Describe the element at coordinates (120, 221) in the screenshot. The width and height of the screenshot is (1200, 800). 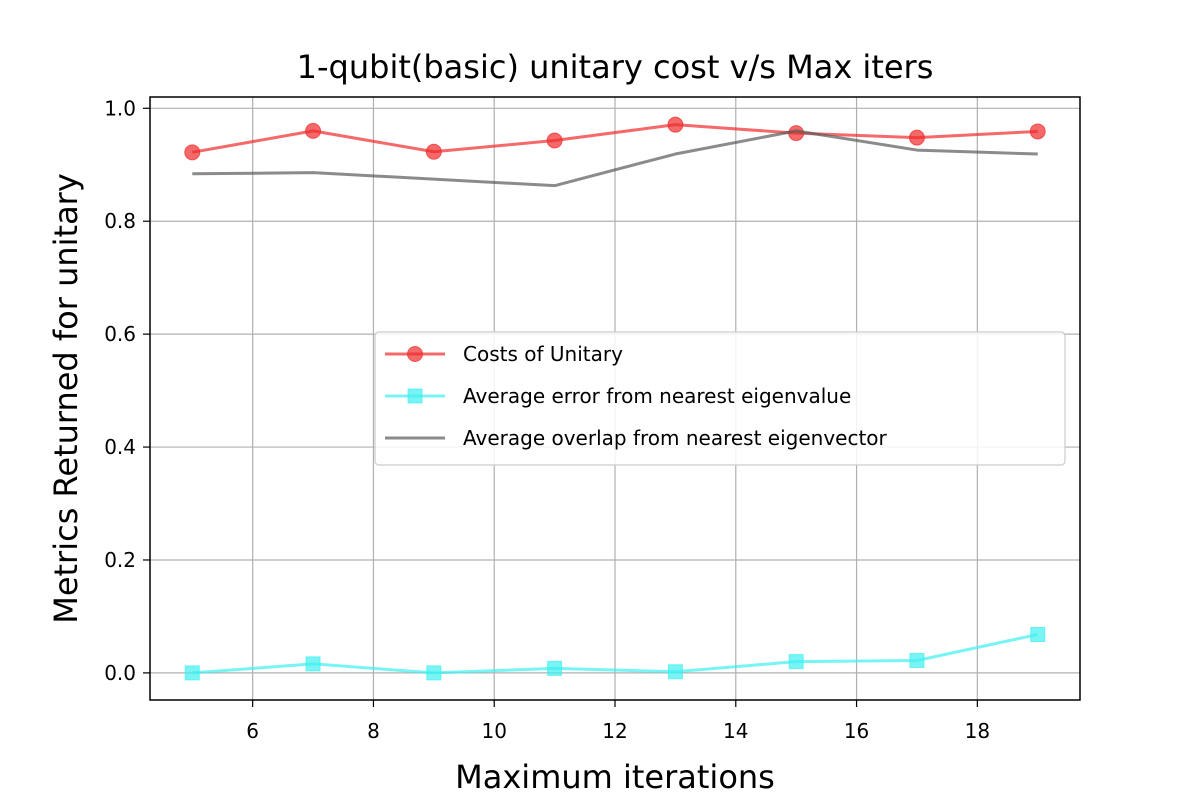
I see `y-tick-label: 0.8` at that location.